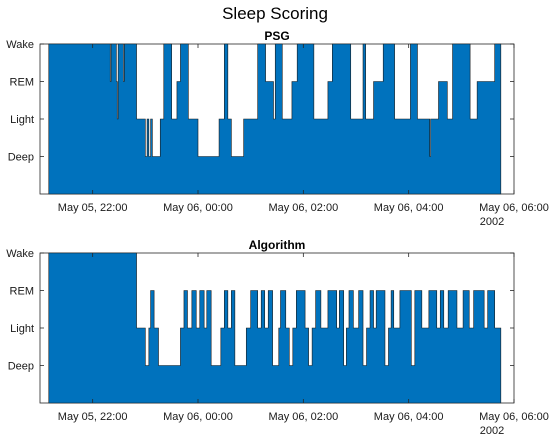  I want to click on panel-title: Algorithm, so click(277, 245).